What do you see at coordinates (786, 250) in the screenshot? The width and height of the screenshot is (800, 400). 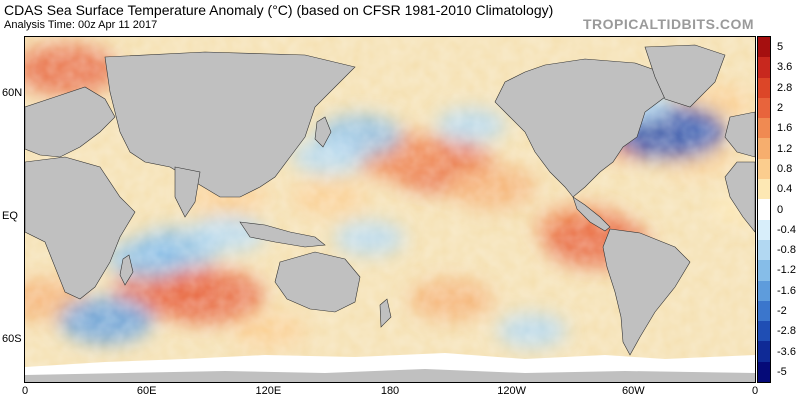 I see `colorbar-tick-label: -0.8` at bounding box center [786, 250].